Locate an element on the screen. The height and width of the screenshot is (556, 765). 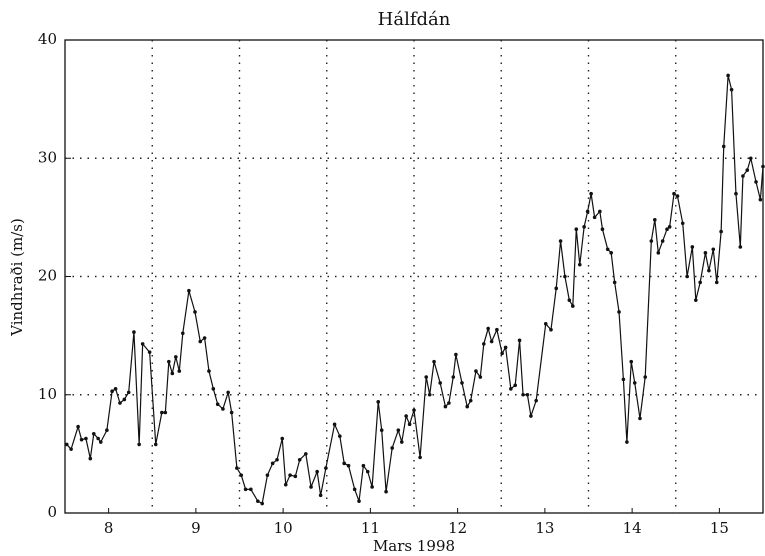
y-tick-label: 10 is located at coordinates (47, 394).